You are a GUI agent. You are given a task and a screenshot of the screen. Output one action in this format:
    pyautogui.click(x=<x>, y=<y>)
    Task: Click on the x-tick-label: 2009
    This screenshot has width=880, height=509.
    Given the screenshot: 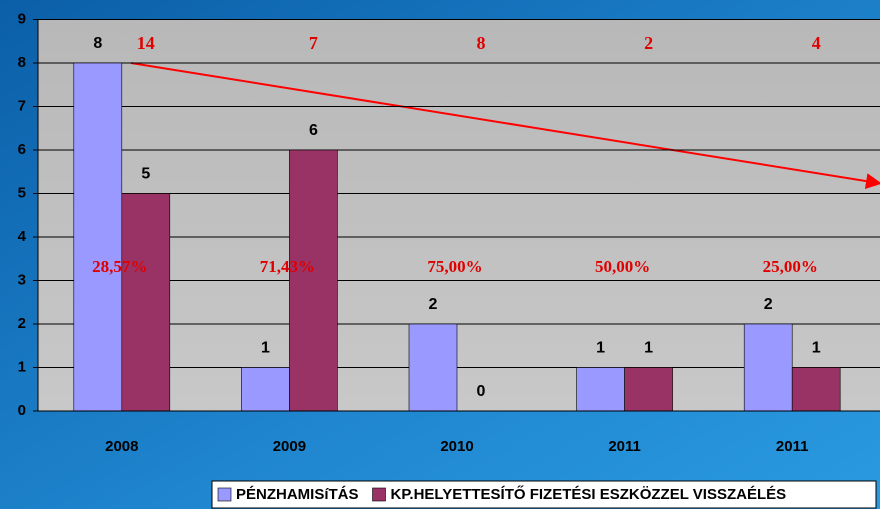 What is the action you would take?
    pyautogui.click(x=289, y=446)
    